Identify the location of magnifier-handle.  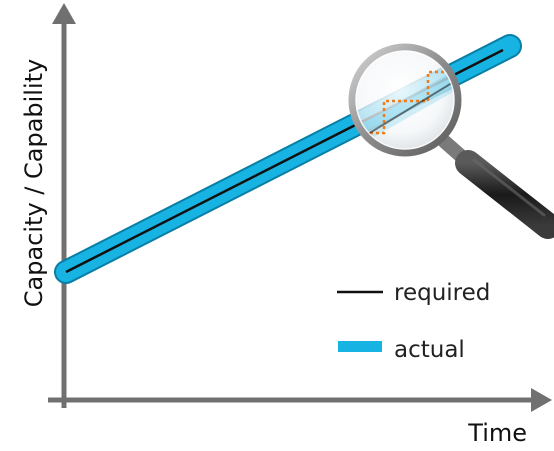
(496, 187).